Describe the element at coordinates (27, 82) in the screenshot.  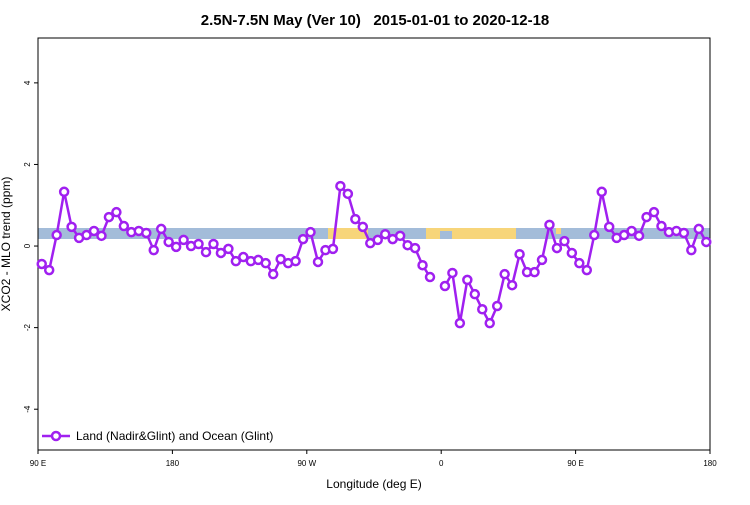
I see `y-tick-label: 4` at that location.